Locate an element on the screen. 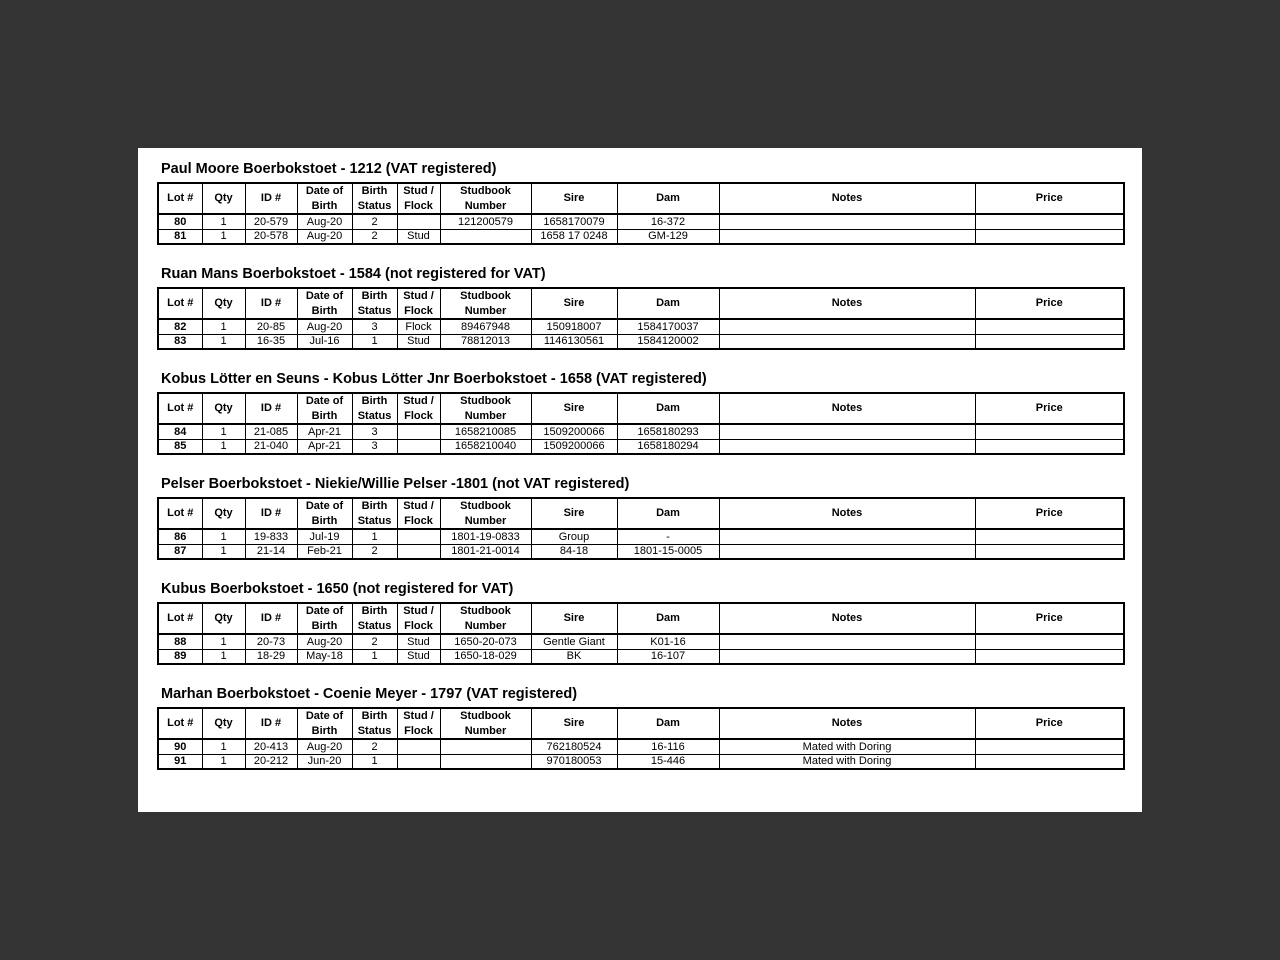 This screenshot has width=1280, height=960. cell-dam: K01-16 is located at coordinates (668, 641).